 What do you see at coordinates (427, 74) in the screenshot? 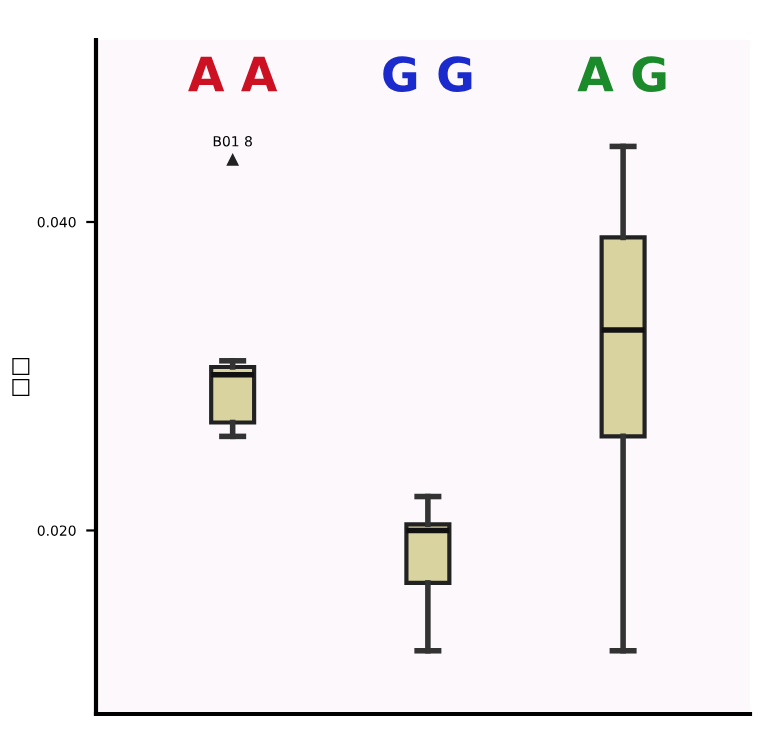
I see `x-tick-label: G G` at bounding box center [427, 74].